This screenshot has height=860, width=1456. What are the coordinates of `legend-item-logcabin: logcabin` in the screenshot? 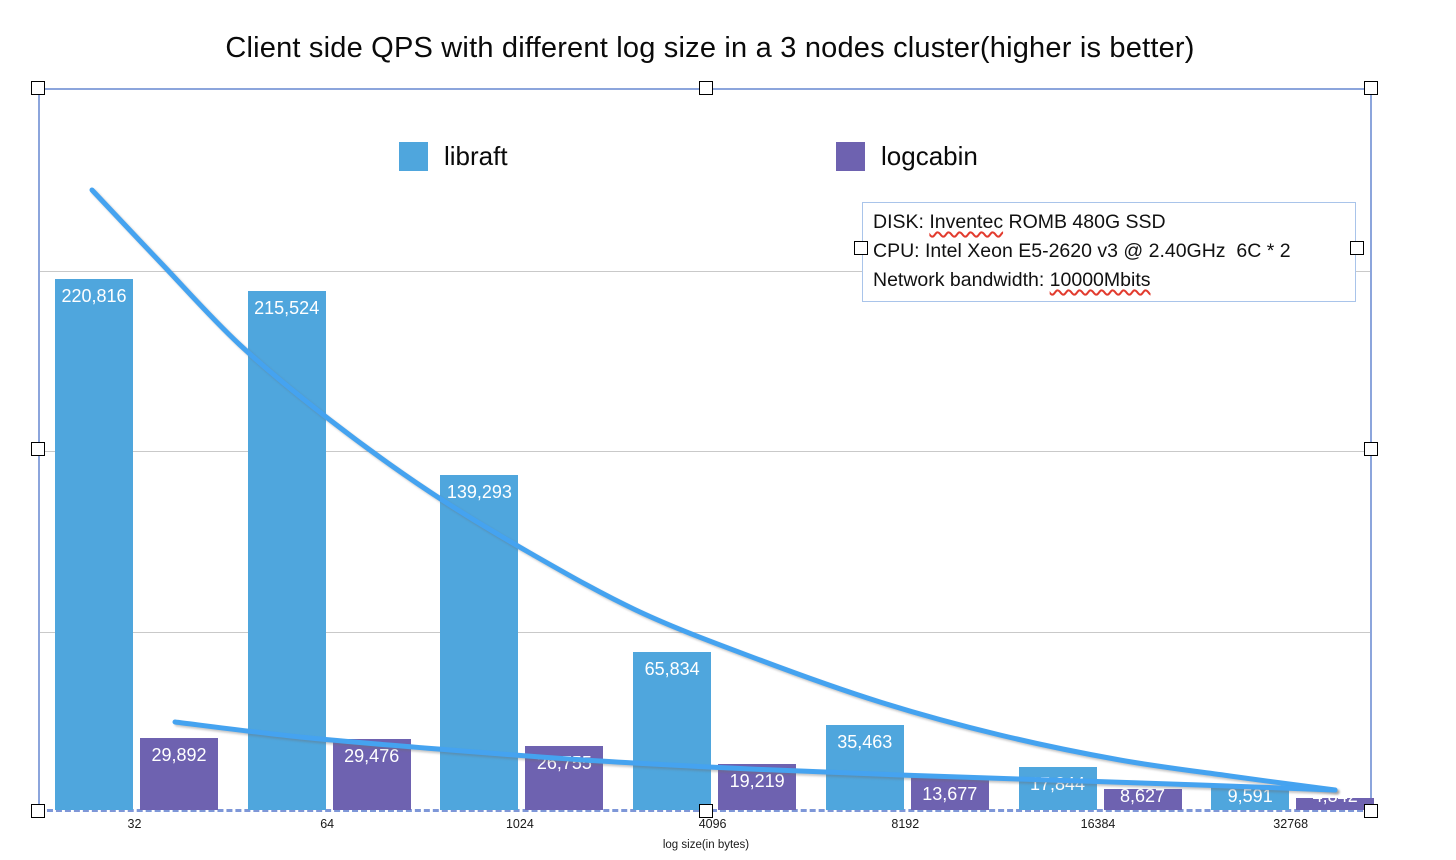 It's located at (907, 156).